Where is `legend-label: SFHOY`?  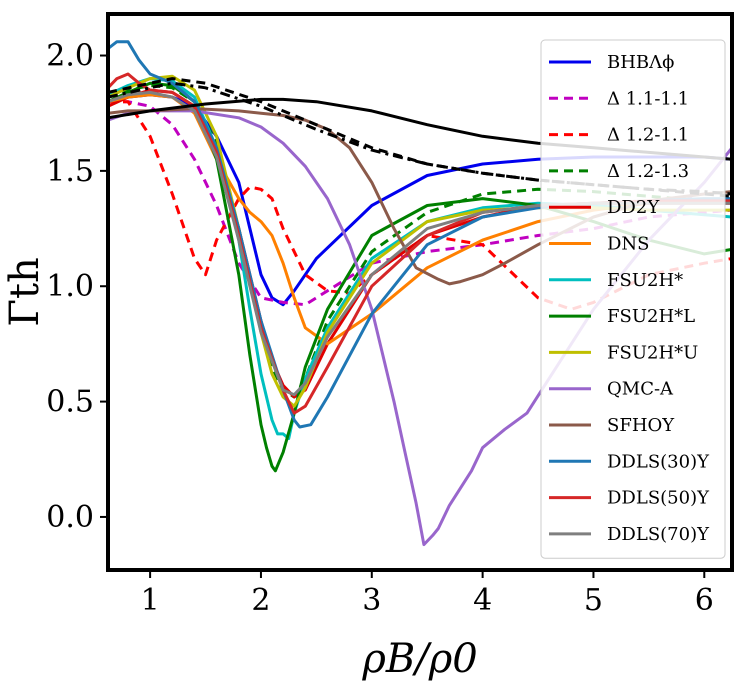
legend-label: SFHOY is located at coordinates (641, 425).